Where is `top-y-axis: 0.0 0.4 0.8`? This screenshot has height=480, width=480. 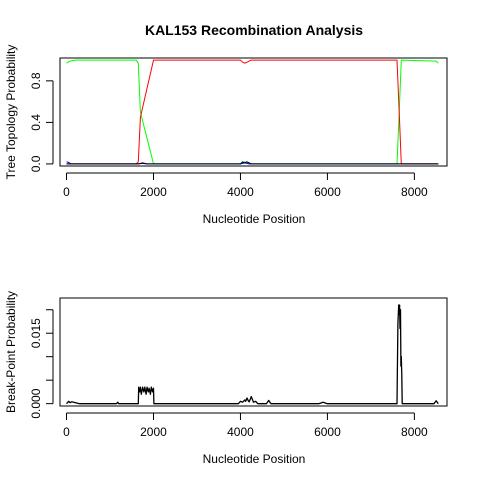
top-y-axis: 0.0 0.4 0.8 is located at coordinates (41, 122).